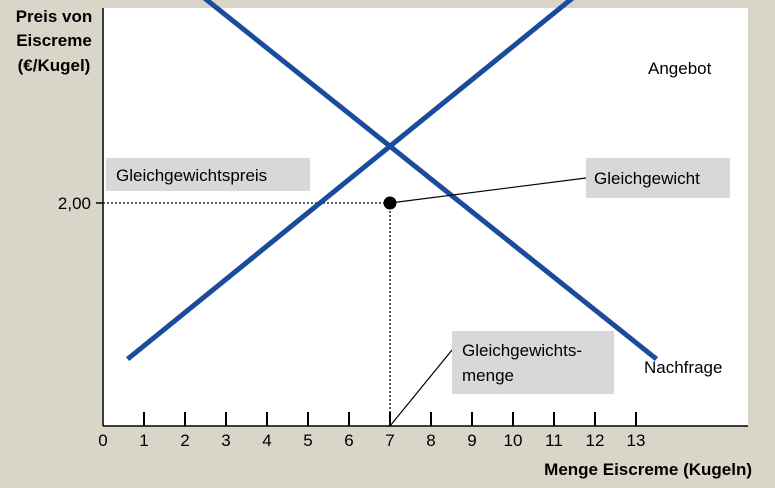 The width and height of the screenshot is (775, 488). I want to click on x-tick-label: 0, so click(102, 440).